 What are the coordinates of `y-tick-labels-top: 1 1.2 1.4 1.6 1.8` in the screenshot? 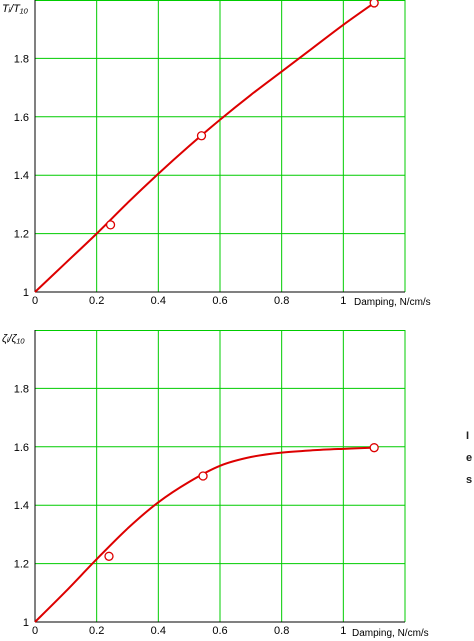 It's located at (21, 176).